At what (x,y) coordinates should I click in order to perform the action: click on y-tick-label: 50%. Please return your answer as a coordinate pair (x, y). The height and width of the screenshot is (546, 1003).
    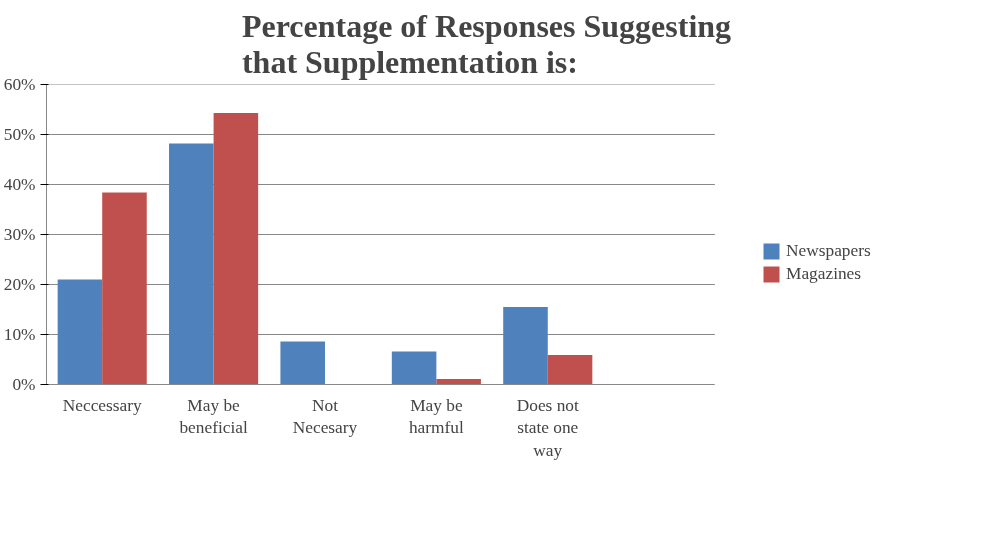
    Looking at the image, I should click on (19, 134).